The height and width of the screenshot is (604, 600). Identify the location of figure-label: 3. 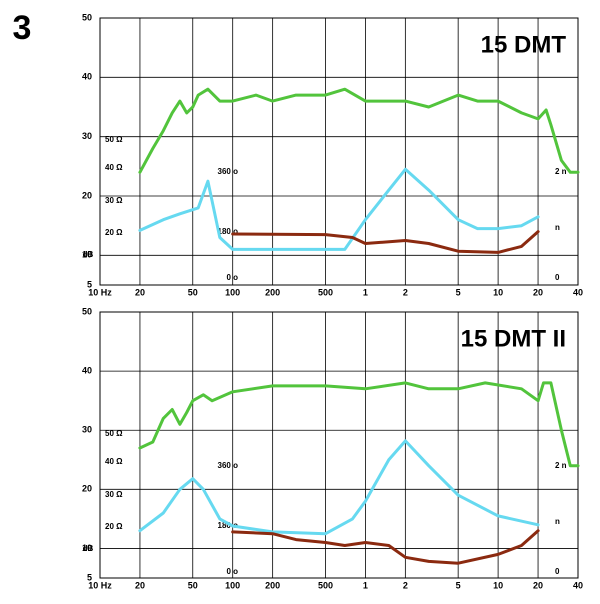
(22, 28).